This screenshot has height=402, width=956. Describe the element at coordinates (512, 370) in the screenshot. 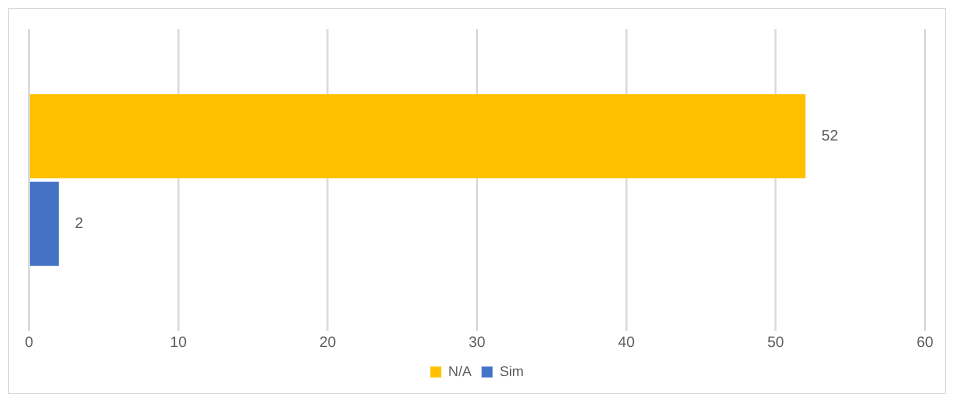

I see `legend-label: Sim` at that location.